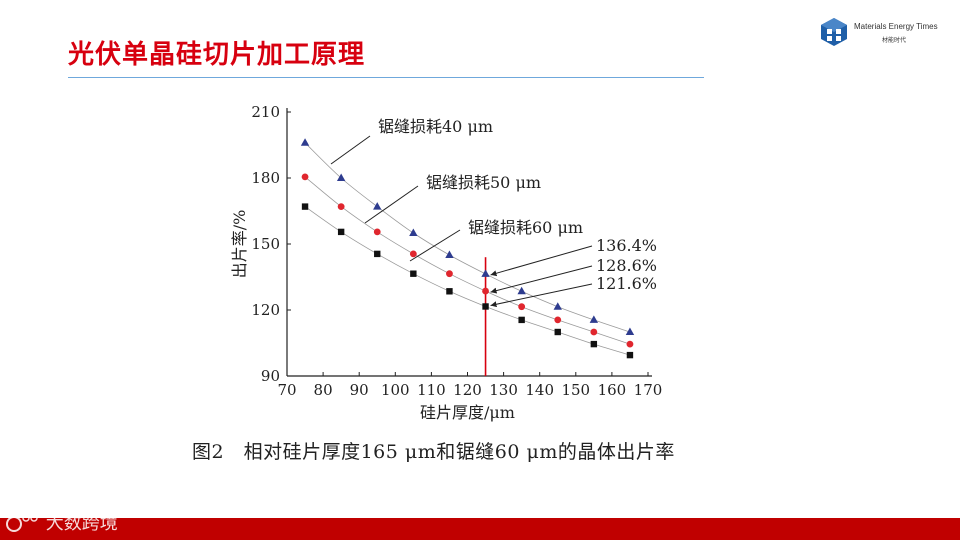  Describe the element at coordinates (525, 227) in the screenshot. I see `series-label: 锯缝损耗60 μm` at that location.